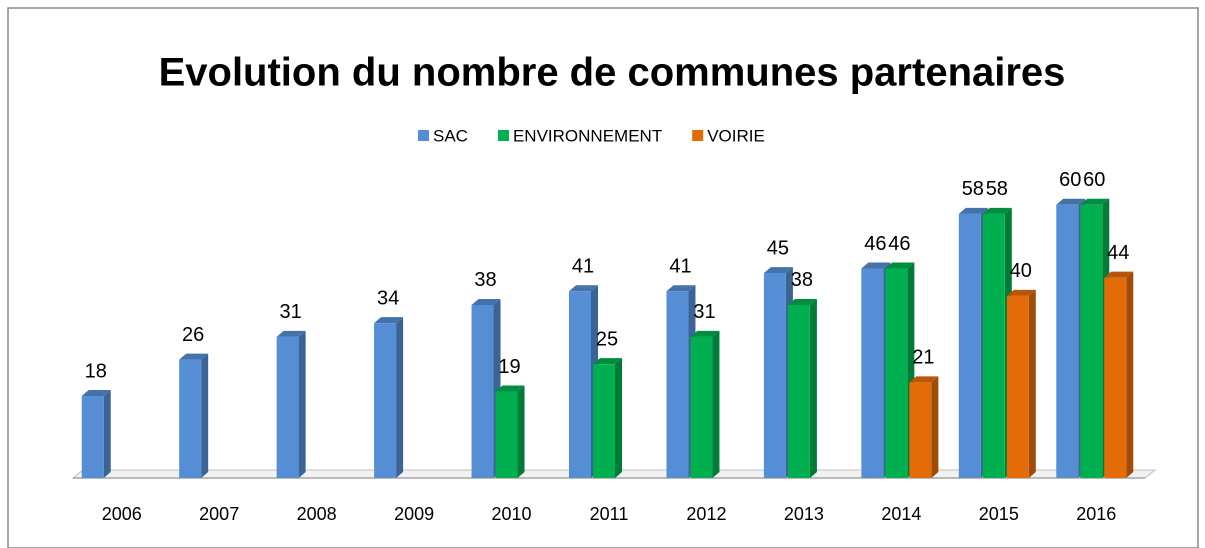  Describe the element at coordinates (317, 514) in the screenshot. I see `x-tick-label: 2008` at that location.